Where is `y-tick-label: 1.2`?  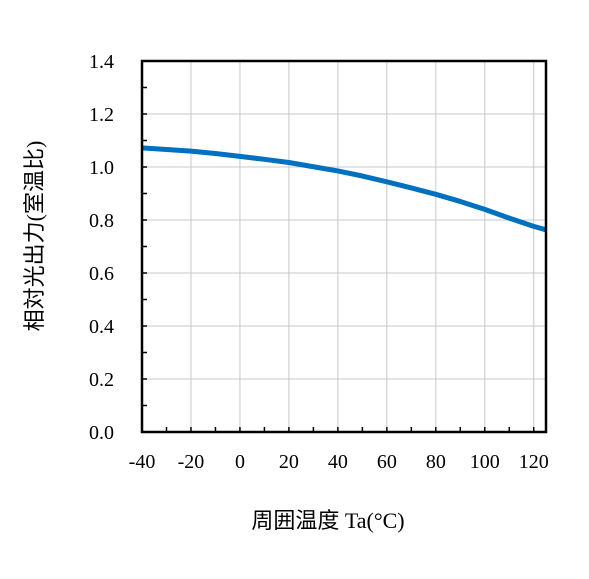 y-tick-label: 1.2 is located at coordinates (101, 115).